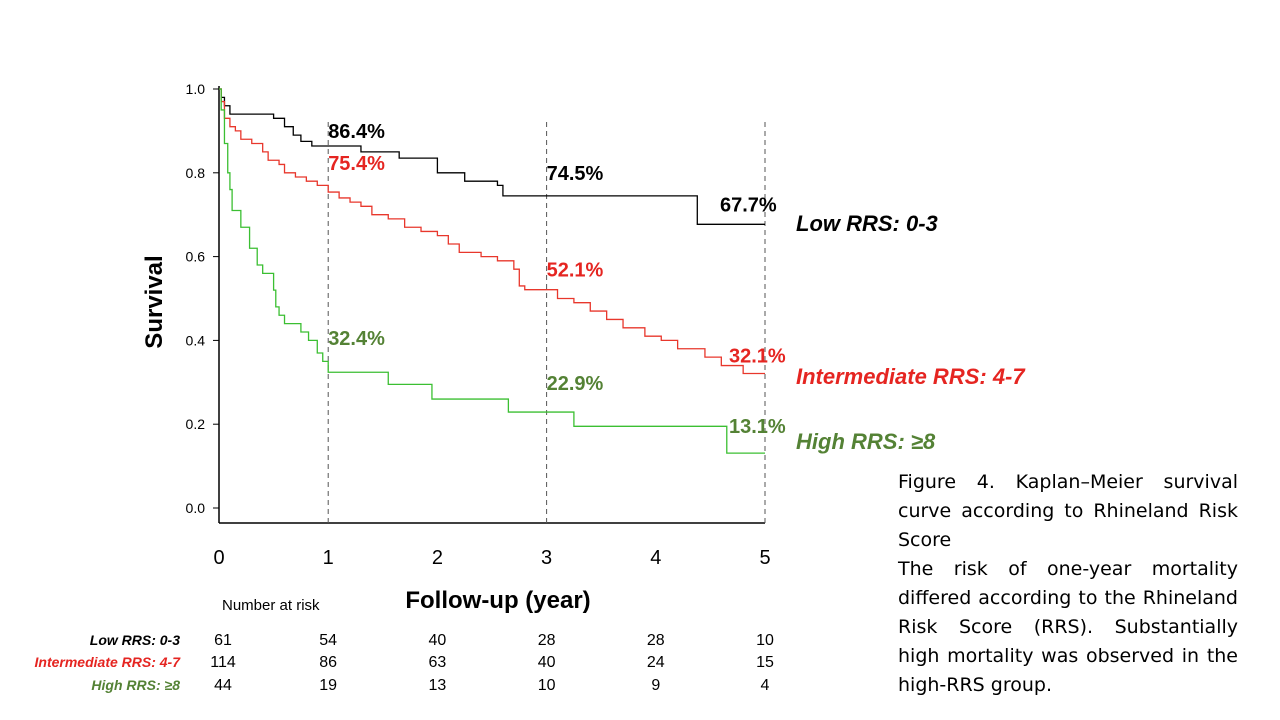  I want to click on risk-row-label: Intermediate RRS: 4-7, so click(107, 662).